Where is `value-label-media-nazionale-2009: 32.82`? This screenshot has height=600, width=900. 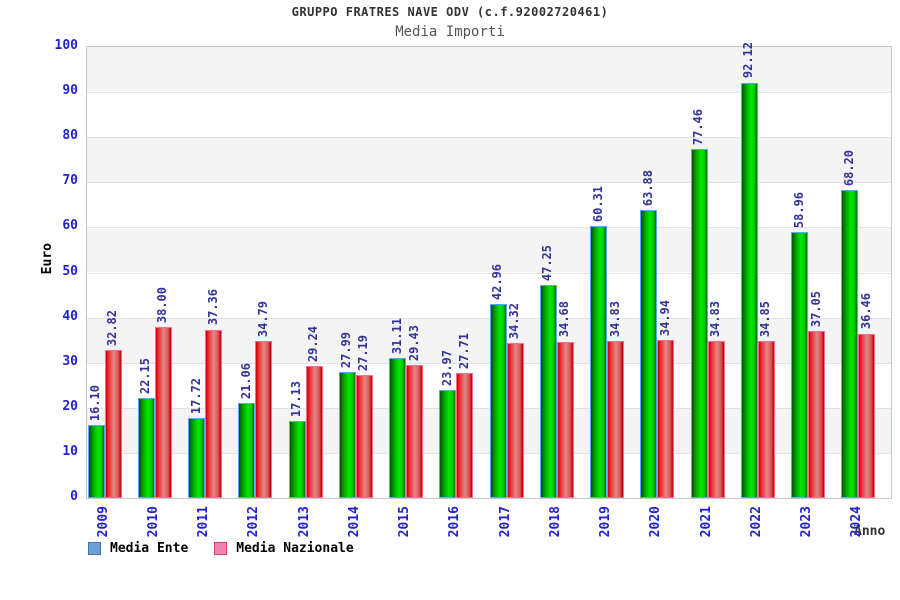 value-label-media-nazionale-2009: 32.82 is located at coordinates (112, 327).